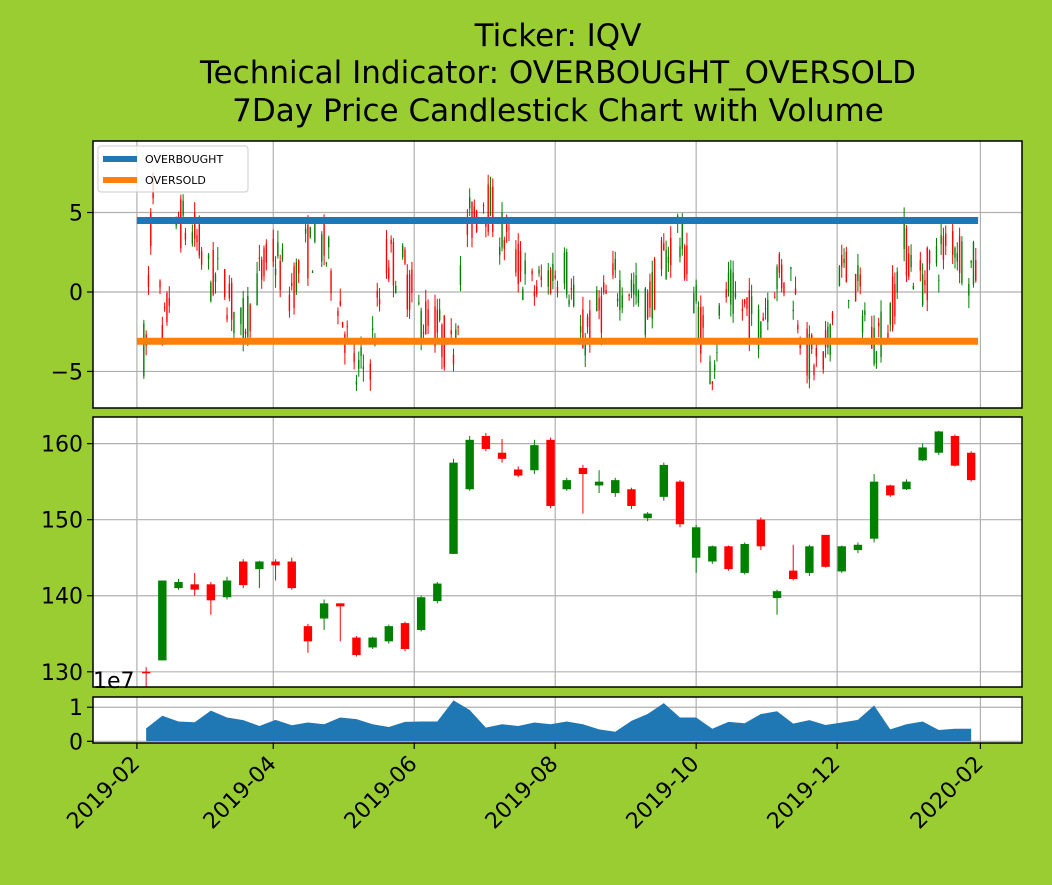  Describe the element at coordinates (62, 445) in the screenshot. I see `price-ytick-label-3: 160` at that location.